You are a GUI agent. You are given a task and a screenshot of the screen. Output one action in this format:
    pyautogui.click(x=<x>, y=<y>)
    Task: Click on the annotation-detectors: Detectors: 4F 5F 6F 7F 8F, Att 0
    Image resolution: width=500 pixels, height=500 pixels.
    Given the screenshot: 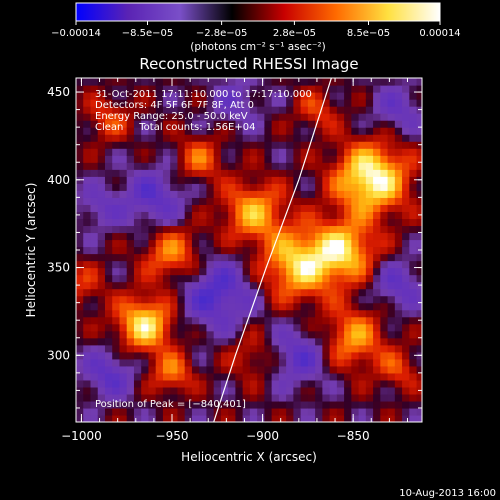 What is the action you would take?
    pyautogui.click(x=174, y=105)
    